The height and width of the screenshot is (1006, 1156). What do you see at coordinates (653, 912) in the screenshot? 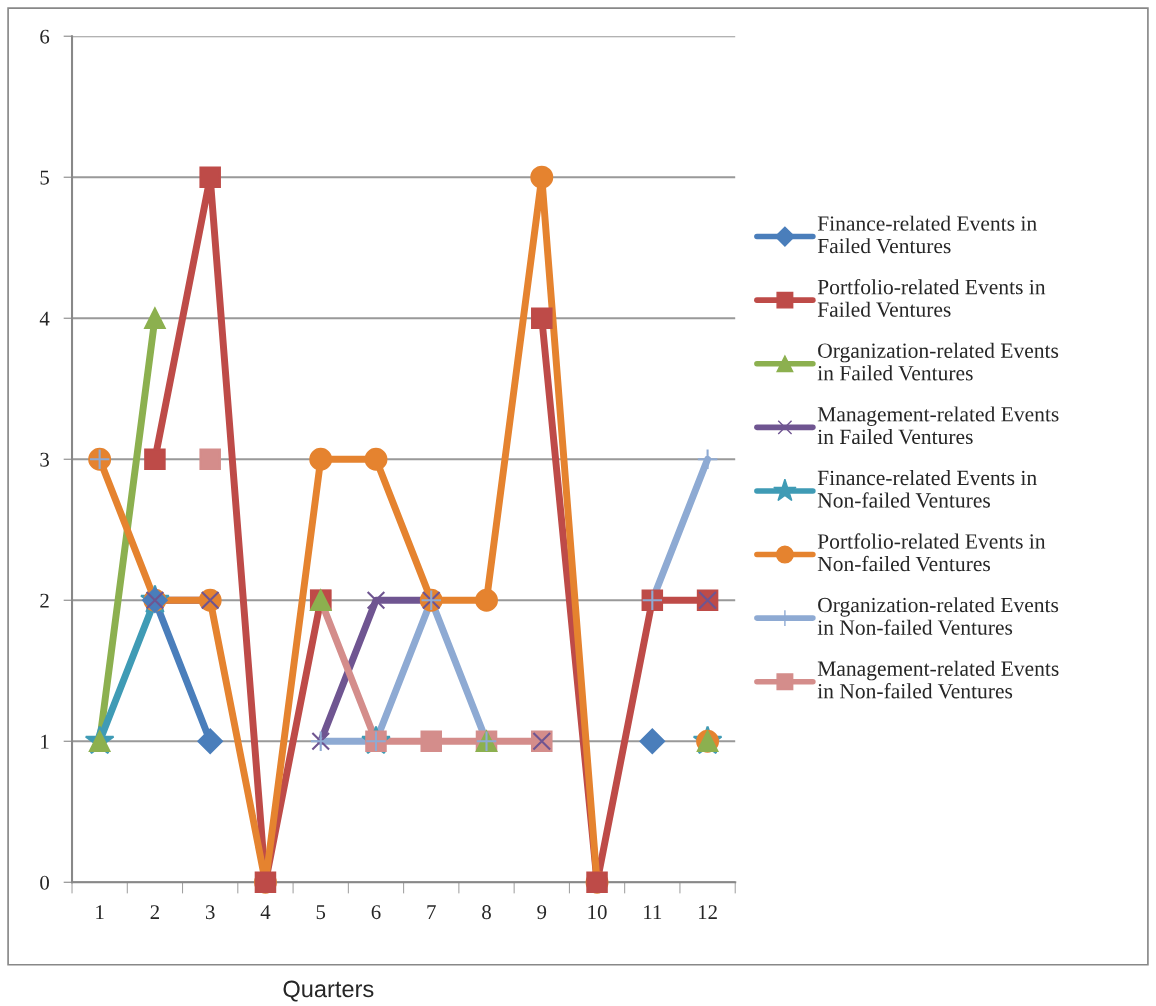
I see `x-tick-label: 11` at bounding box center [653, 912].